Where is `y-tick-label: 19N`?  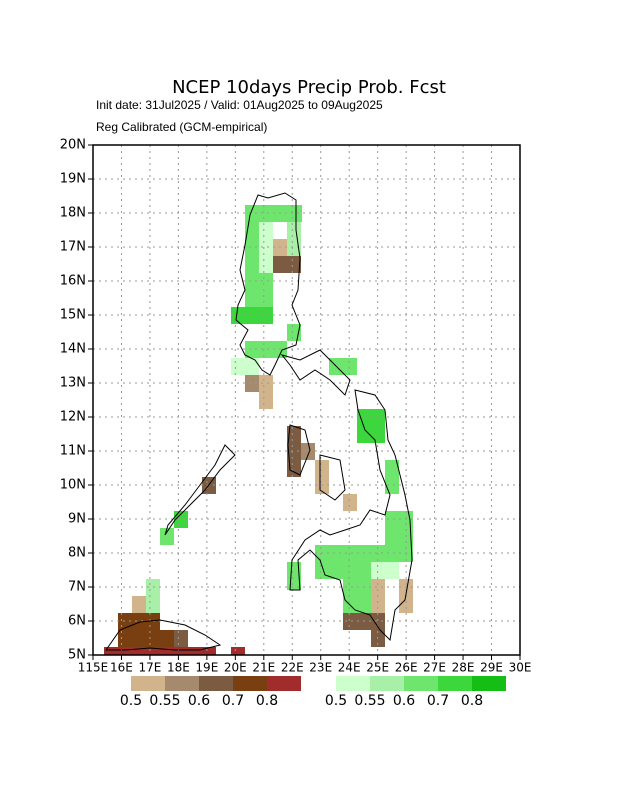
y-tick-label: 19N is located at coordinates (73, 179).